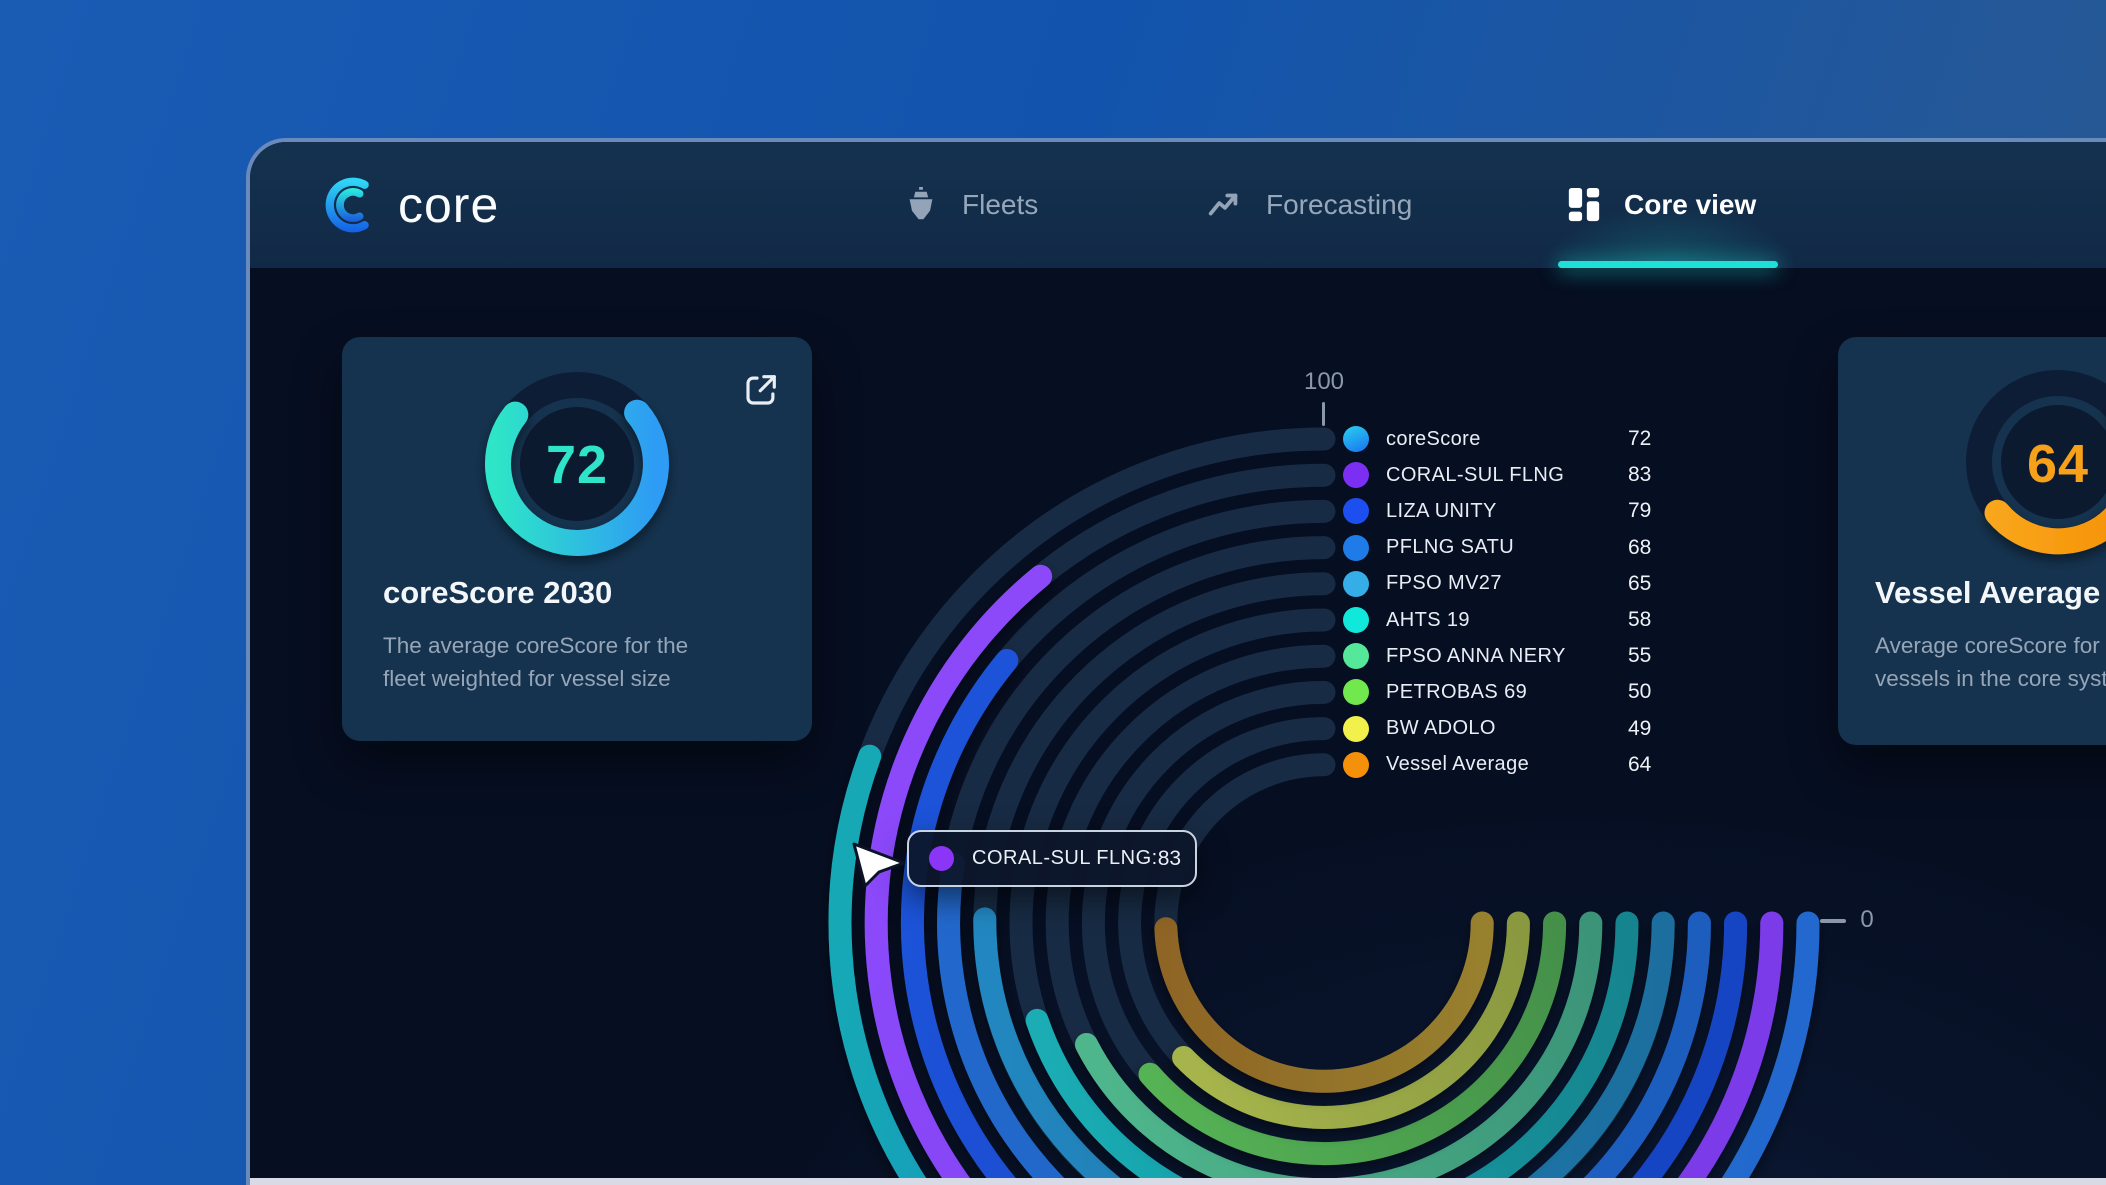  I want to click on legend-value: 64, so click(1640, 764).